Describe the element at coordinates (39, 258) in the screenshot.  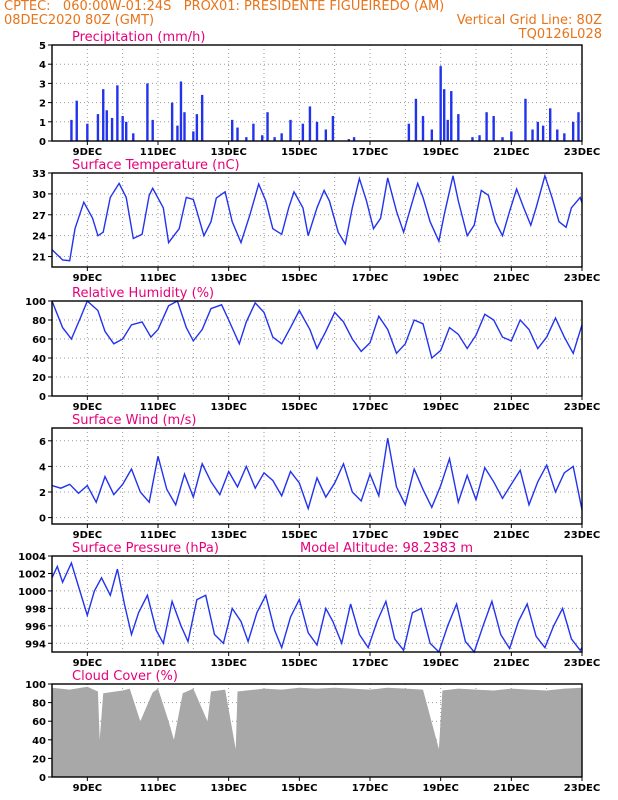
I see `y-tick-label: 21` at that location.